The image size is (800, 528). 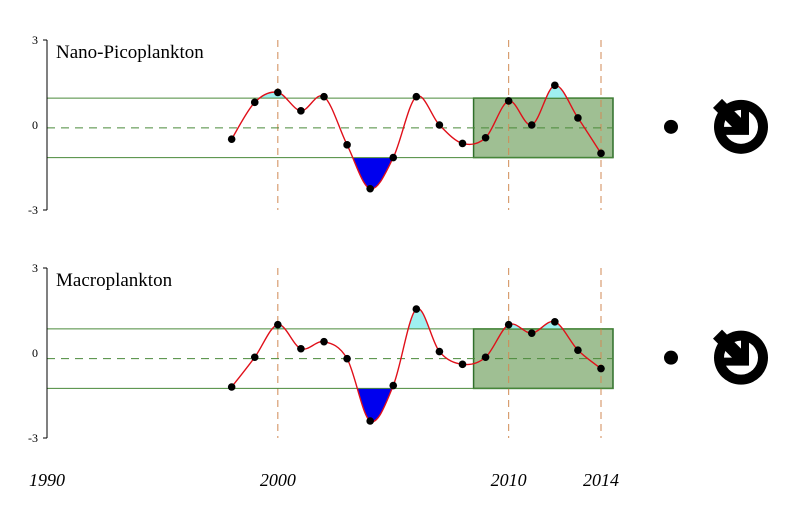 What do you see at coordinates (114, 280) in the screenshot?
I see `panel-title: Macroplankton` at bounding box center [114, 280].